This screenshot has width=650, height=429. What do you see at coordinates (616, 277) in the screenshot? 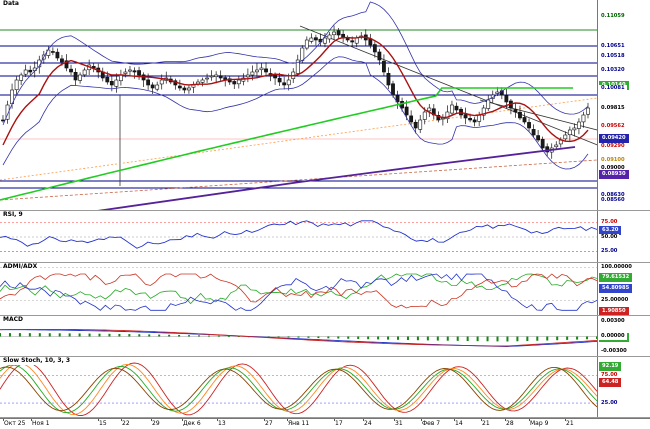
I see `adx-axis-tag: 79.61532` at bounding box center [616, 277].